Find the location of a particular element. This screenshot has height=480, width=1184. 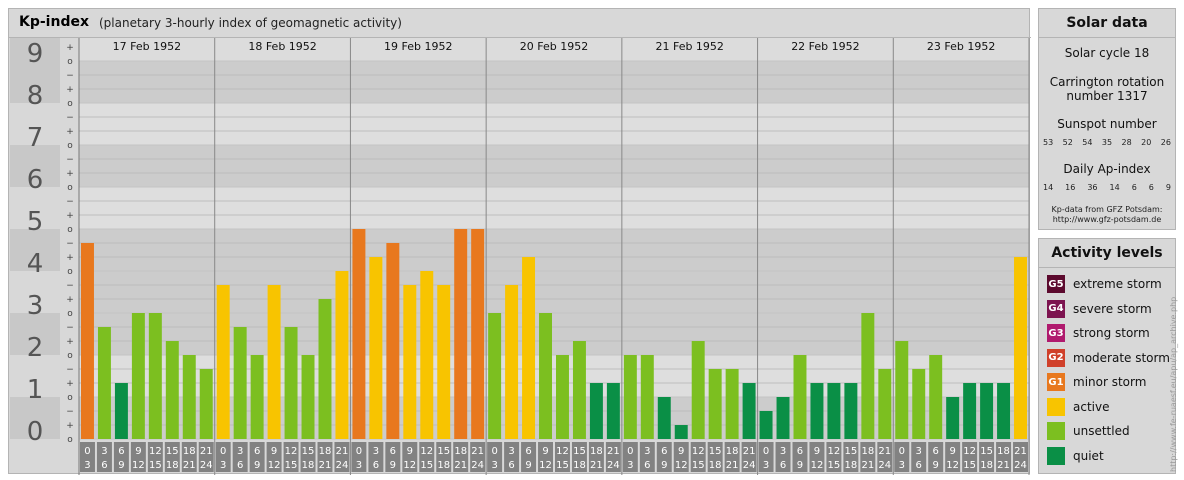

legend-label: quiet is located at coordinates (1088, 455).